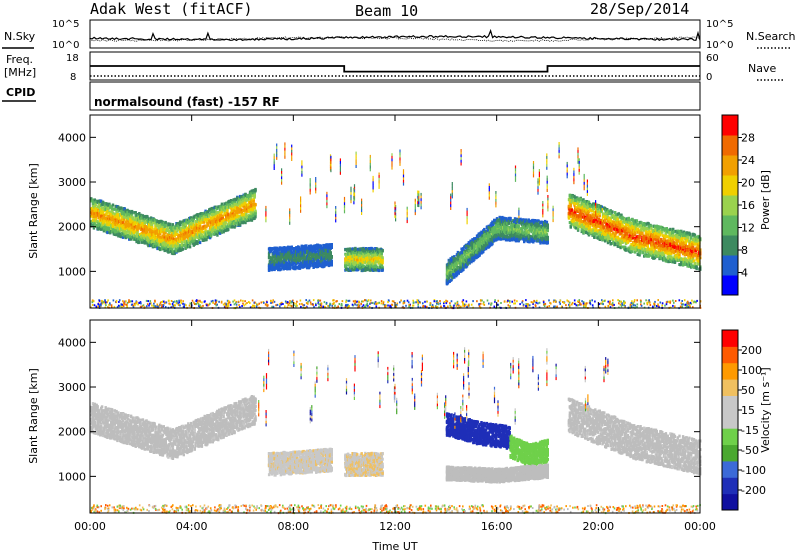 The width and height of the screenshot is (800, 554). What do you see at coordinates (762, 68) in the screenshot?
I see `nave-label: Nave` at bounding box center [762, 68].